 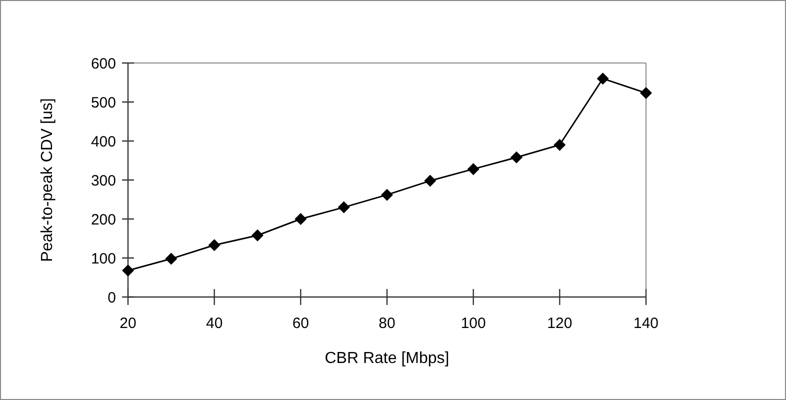 I want to click on x-tick-label: 60, so click(x=301, y=323).